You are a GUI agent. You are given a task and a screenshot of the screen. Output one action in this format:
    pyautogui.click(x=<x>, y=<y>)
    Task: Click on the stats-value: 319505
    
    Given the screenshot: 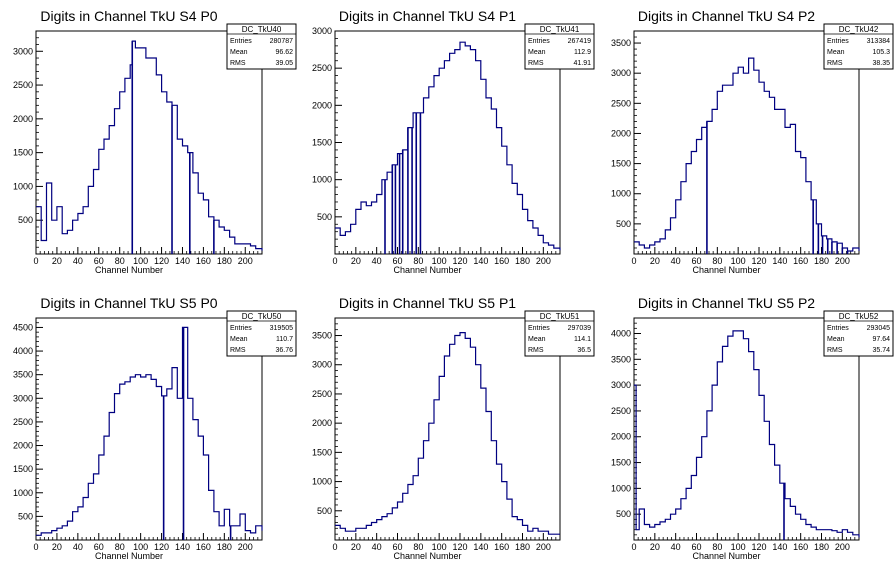 What is the action you would take?
    pyautogui.click(x=281, y=328)
    